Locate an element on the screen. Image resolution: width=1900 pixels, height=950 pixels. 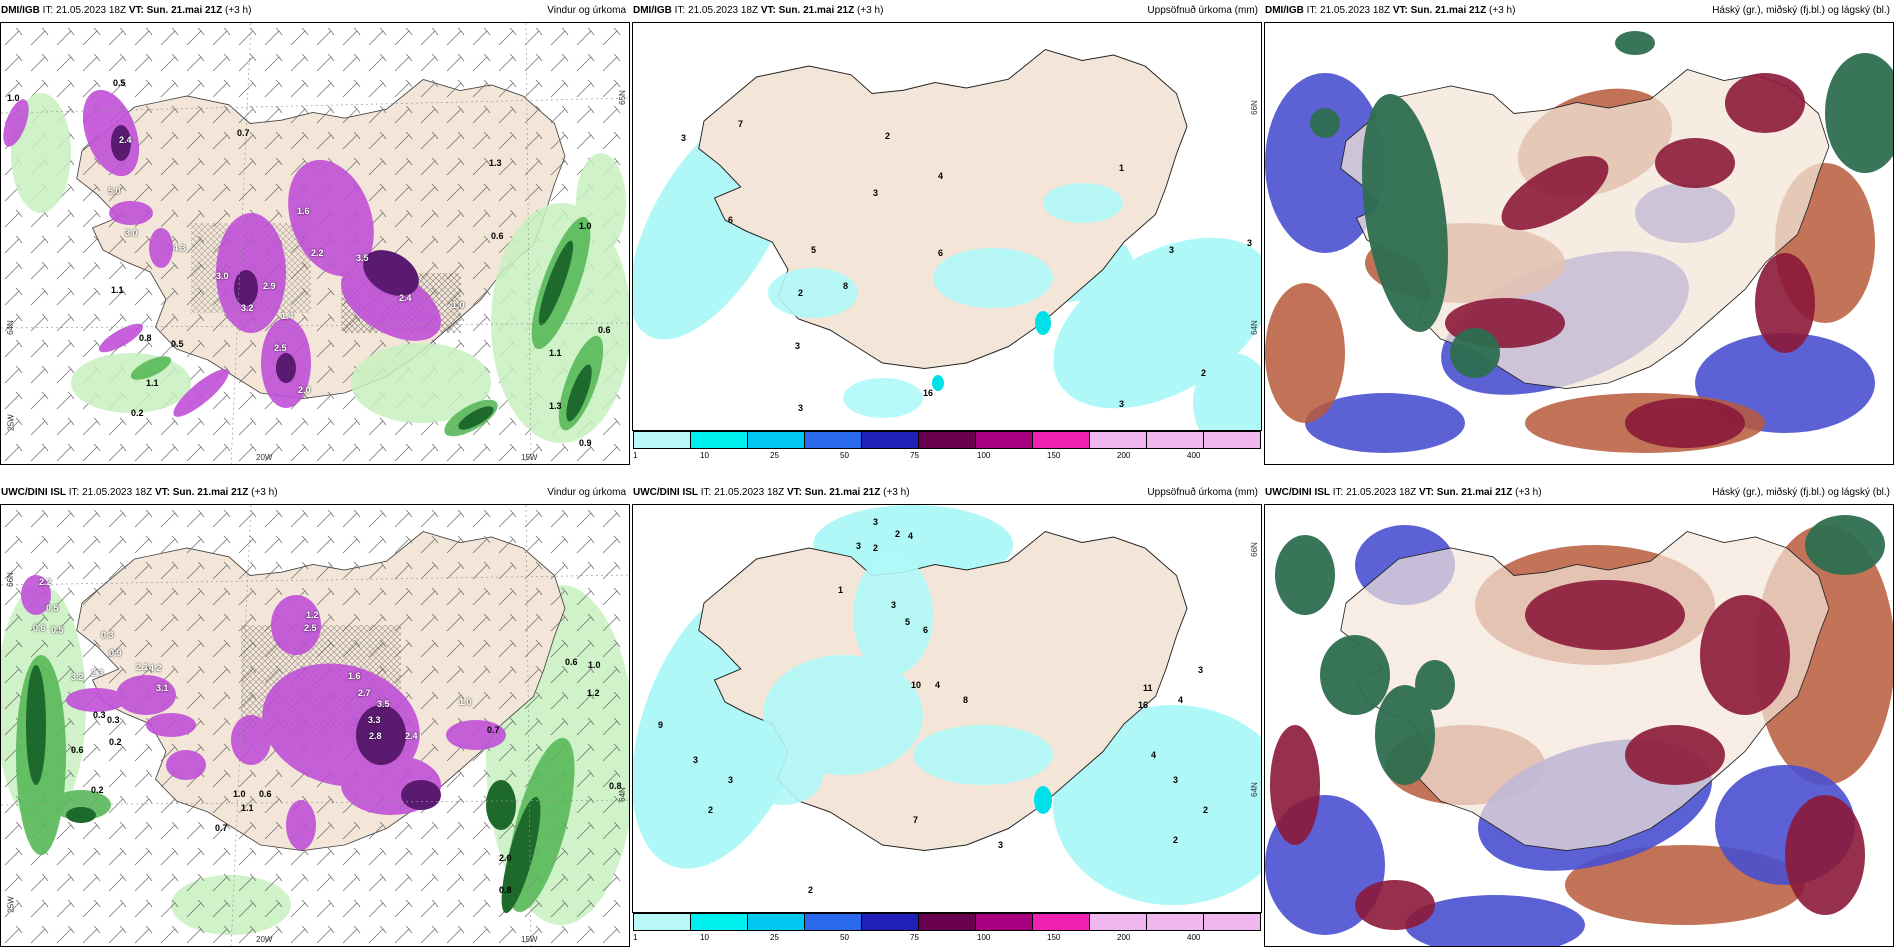
precip-value: 2.3 is located at coordinates (97, 673).